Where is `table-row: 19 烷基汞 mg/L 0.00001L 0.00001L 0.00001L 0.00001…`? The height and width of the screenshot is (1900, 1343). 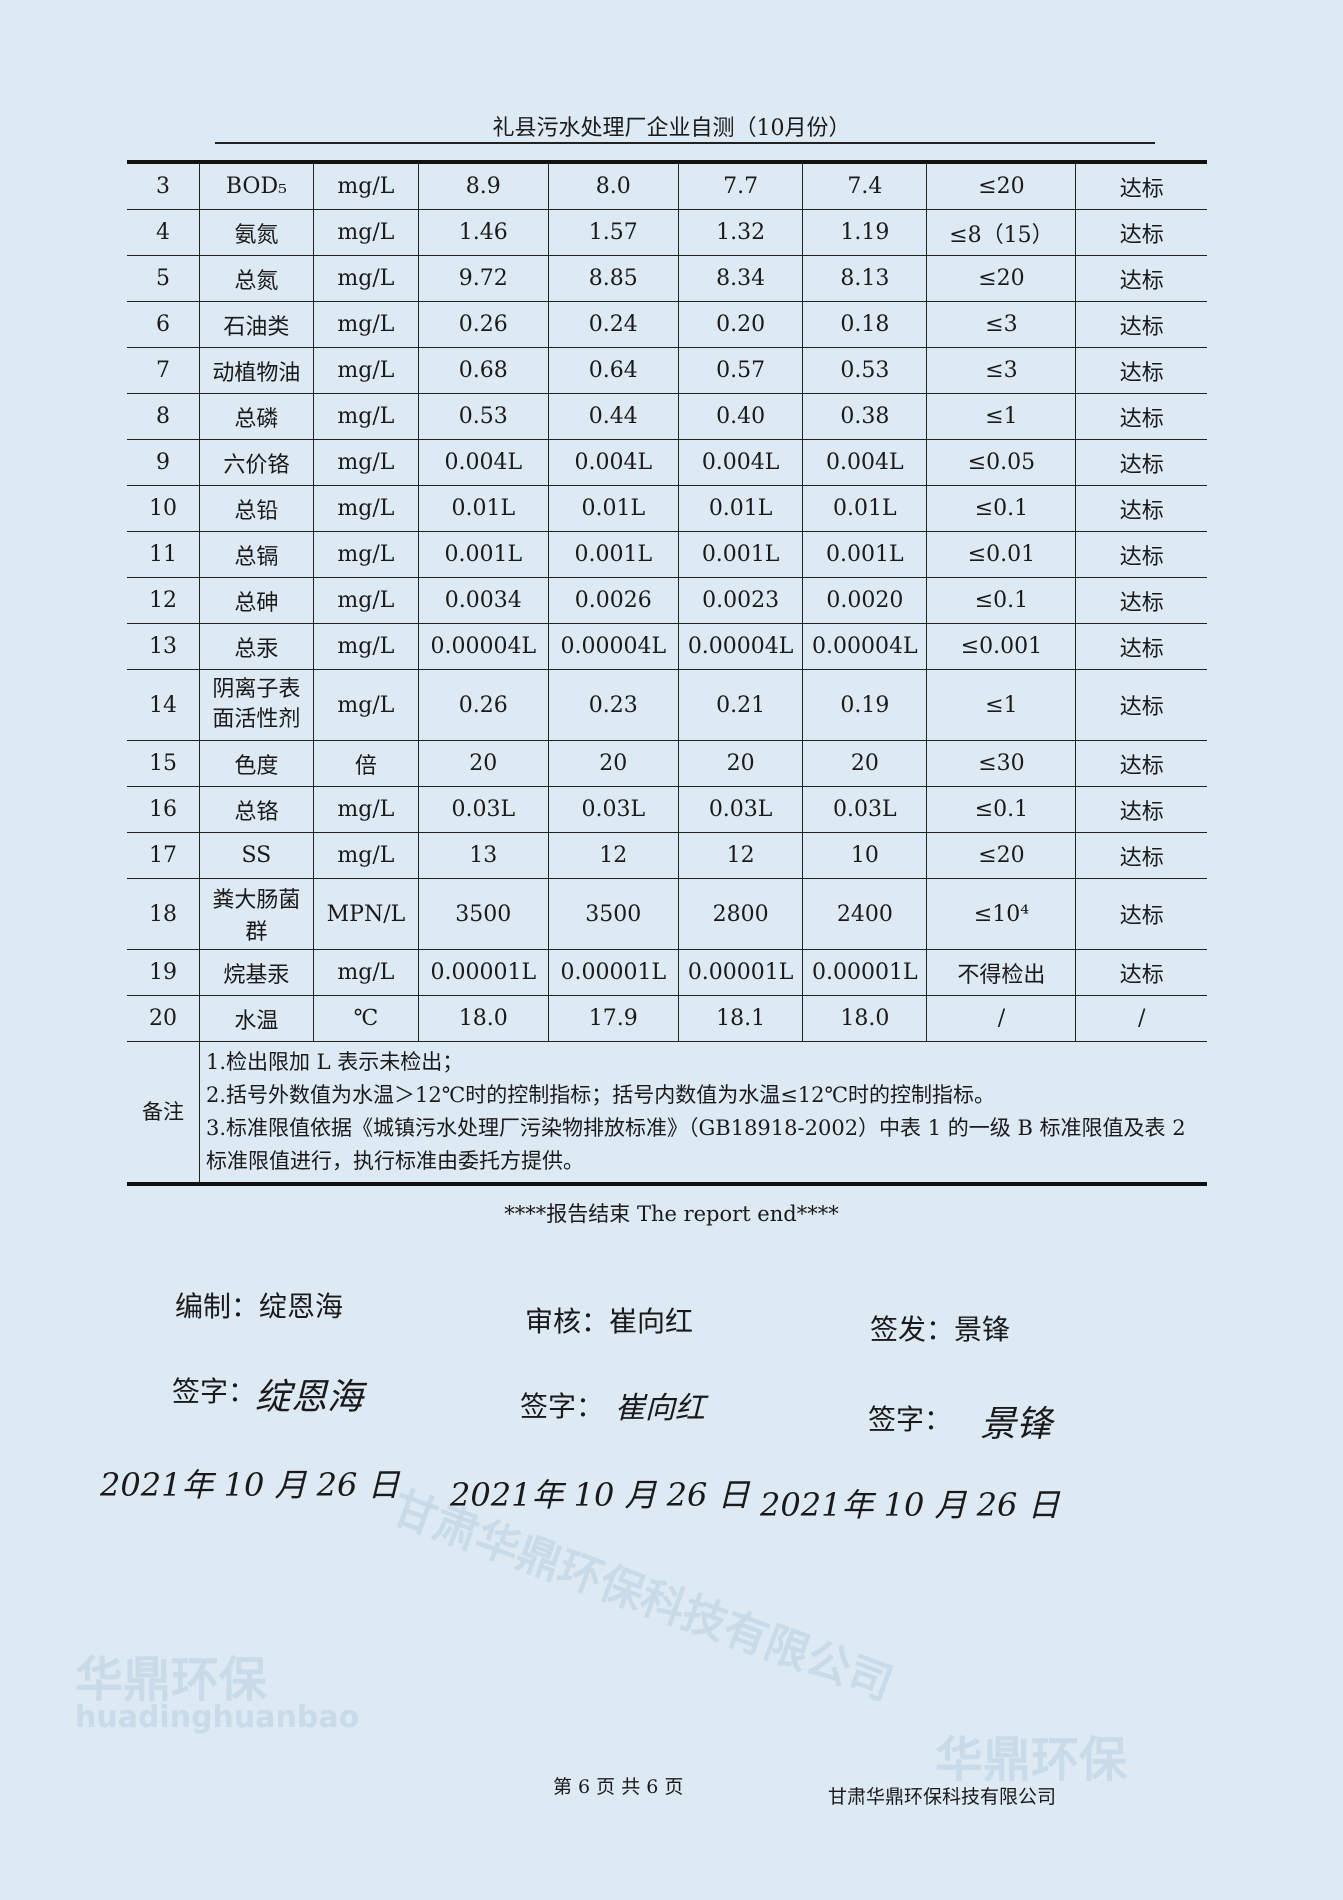 table-row: 19 烷基汞 mg/L 0.00001L 0.00001L 0.00001L 0.00001… is located at coordinates (667, 972).